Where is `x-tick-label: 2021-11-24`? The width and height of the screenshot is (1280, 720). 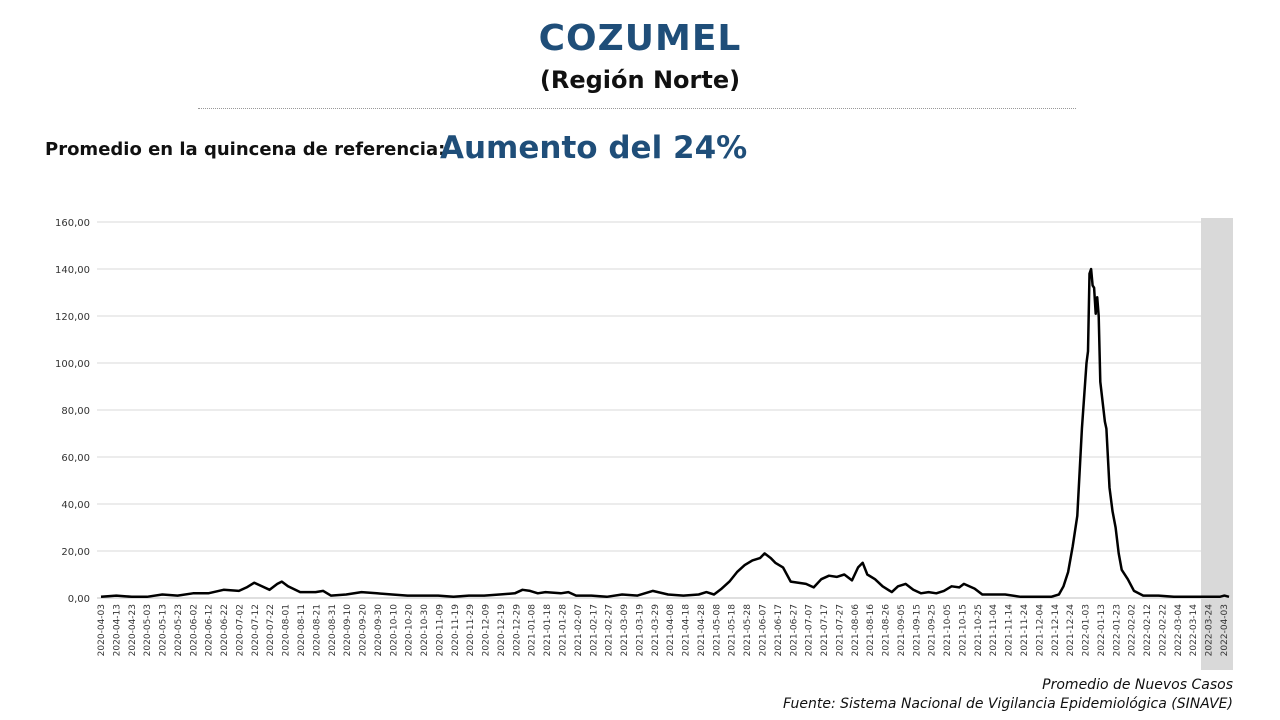 x-tick-label: 2021-11-24 is located at coordinates (1025, 630).